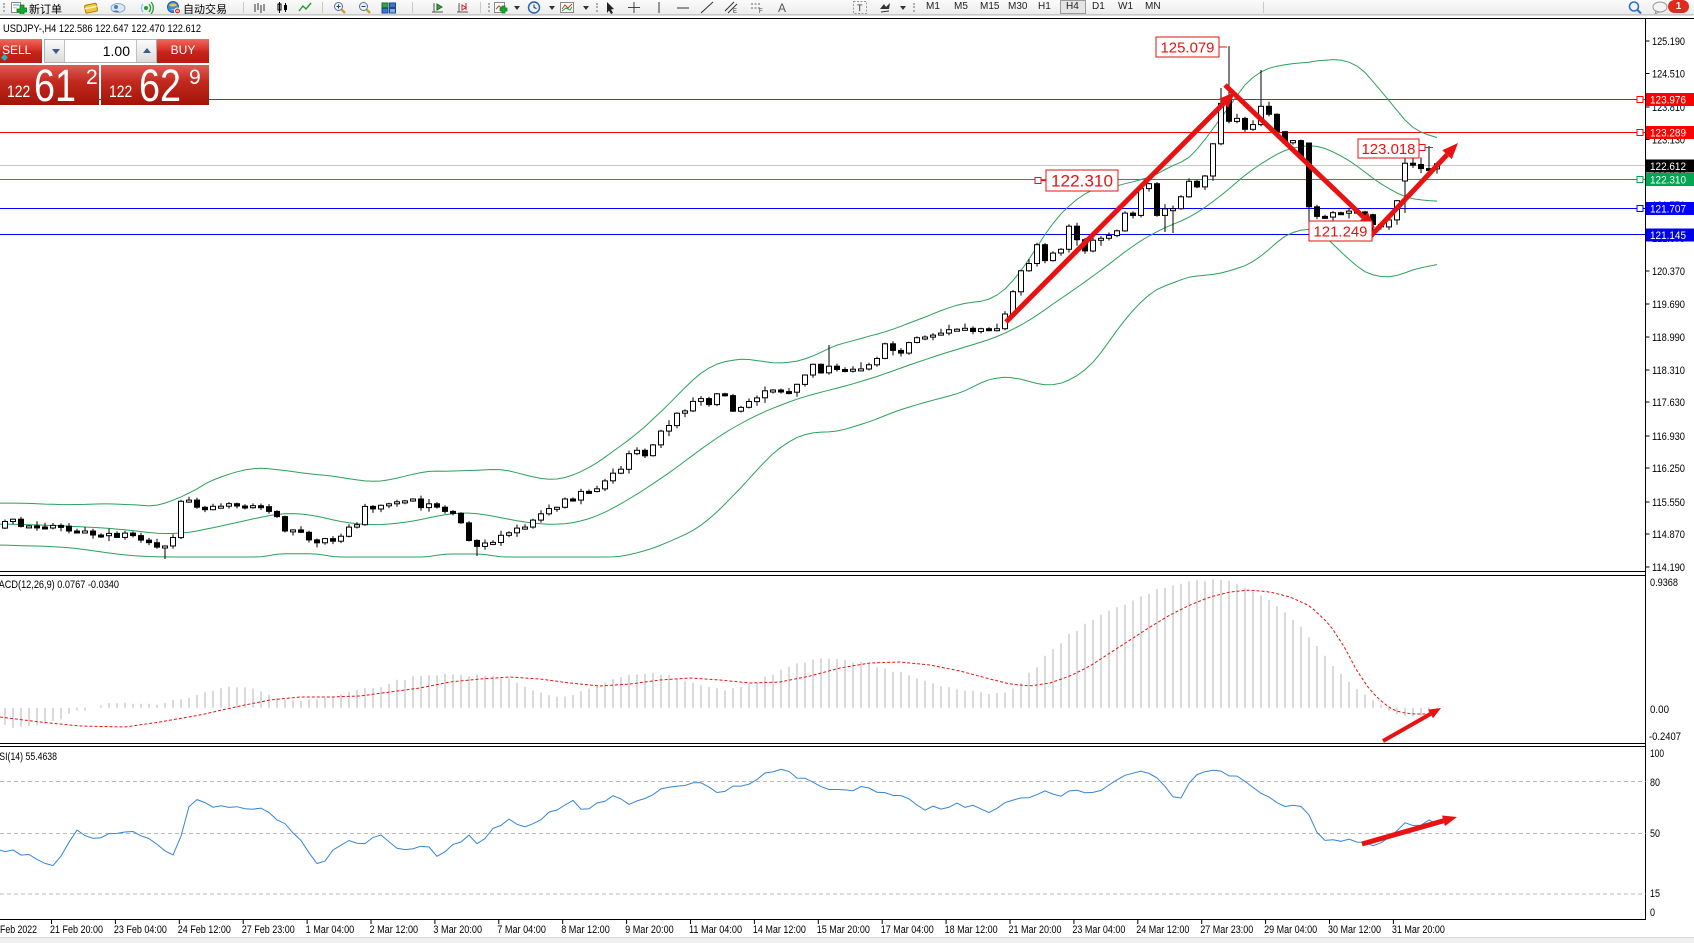 This screenshot has height=943, width=1694. Describe the element at coordinates (1418, 930) in the screenshot. I see `svg-text: 31 Mar 20:00` at that location.